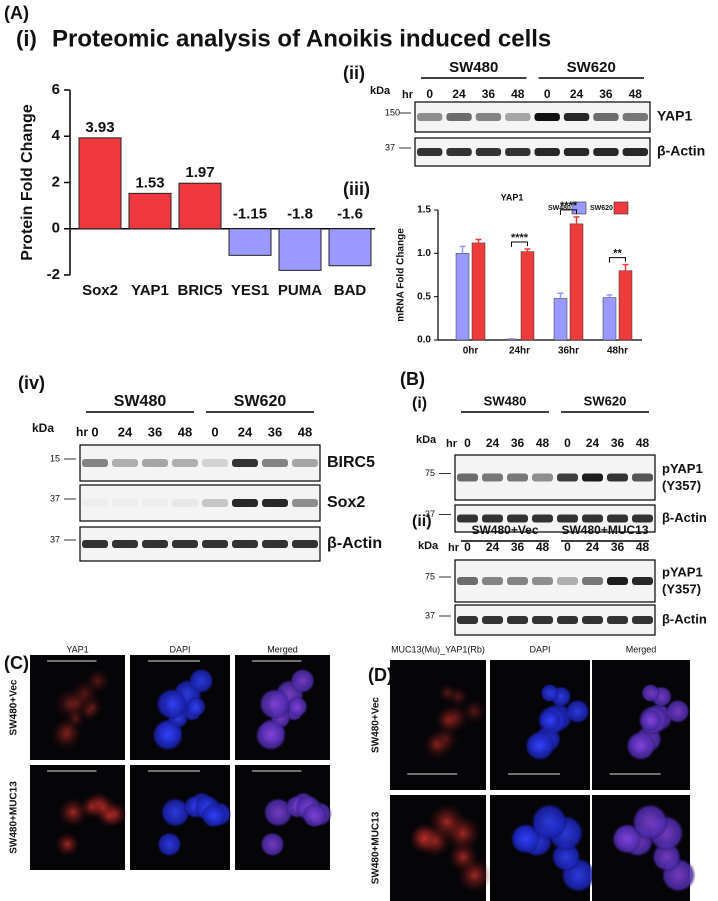  Describe the element at coordinates (354, 543) in the screenshot. I see `protein-label: β-Actin` at that location.